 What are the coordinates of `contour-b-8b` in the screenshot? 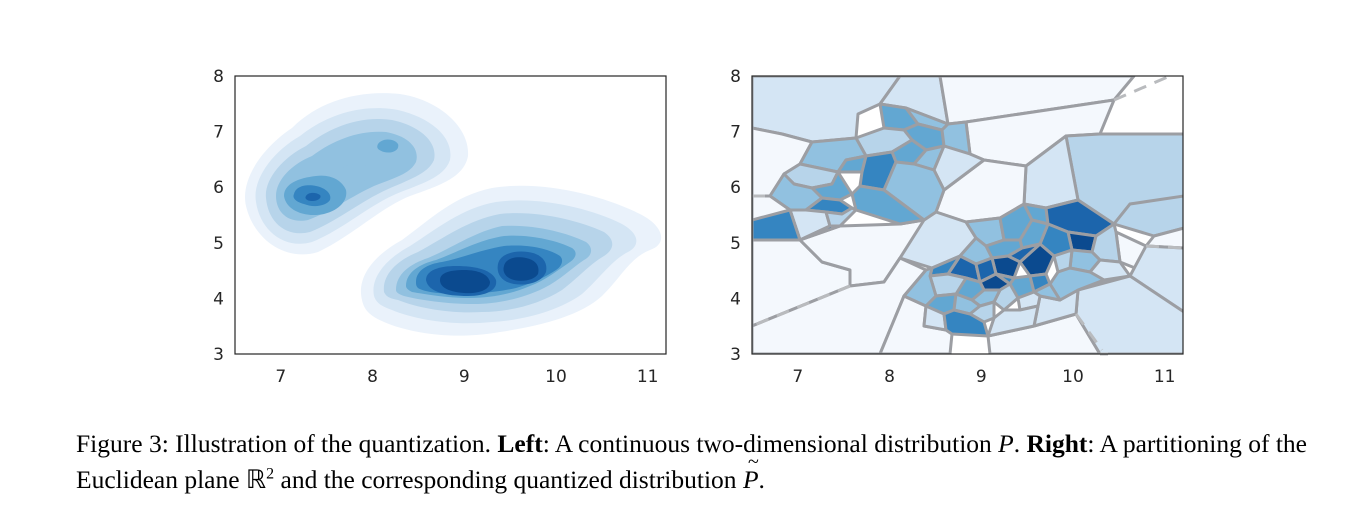 It's located at (521, 269).